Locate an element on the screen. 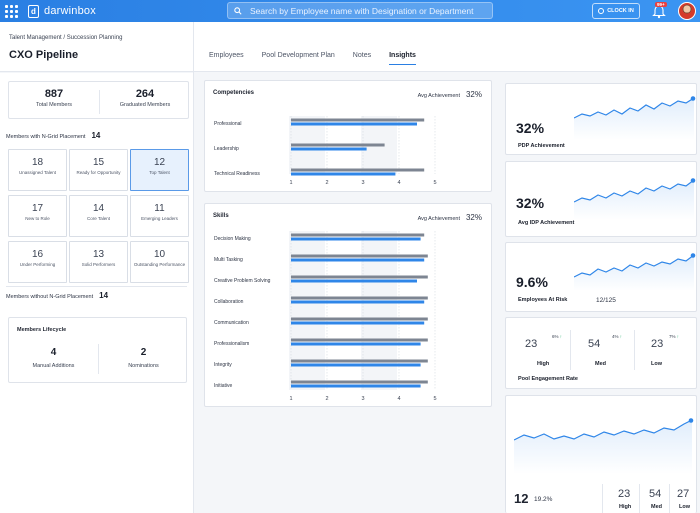  row-label: Technical Readiness is located at coordinates (237, 174).